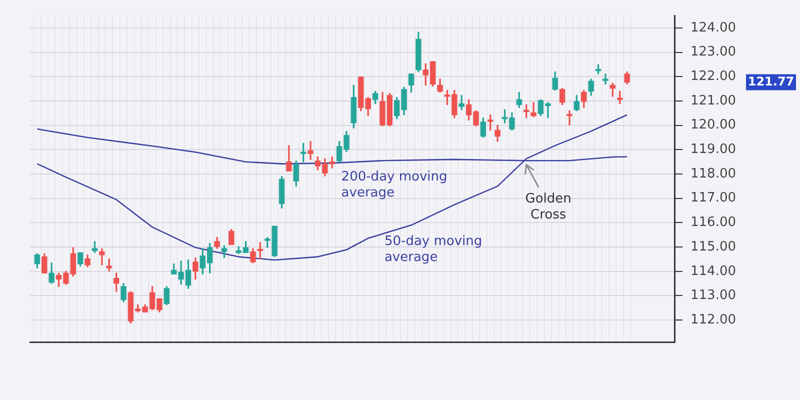 The image size is (800, 400). What do you see at coordinates (713, 174) in the screenshot?
I see `y-tick-label: 118.00` at bounding box center [713, 174].